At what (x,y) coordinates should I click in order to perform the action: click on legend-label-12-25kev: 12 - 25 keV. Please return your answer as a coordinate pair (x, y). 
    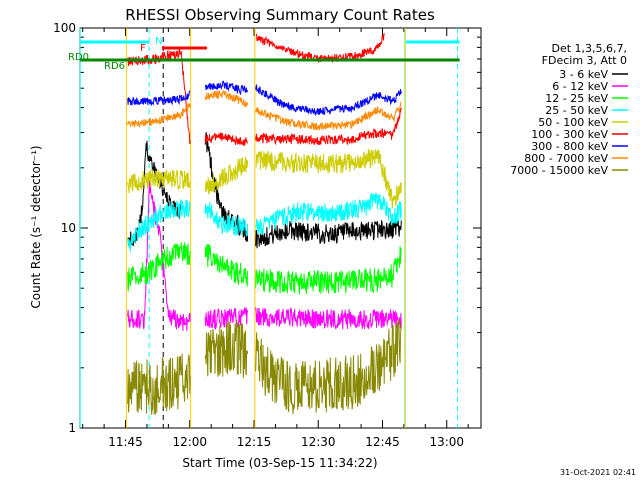
    Looking at the image, I should click on (576, 98).